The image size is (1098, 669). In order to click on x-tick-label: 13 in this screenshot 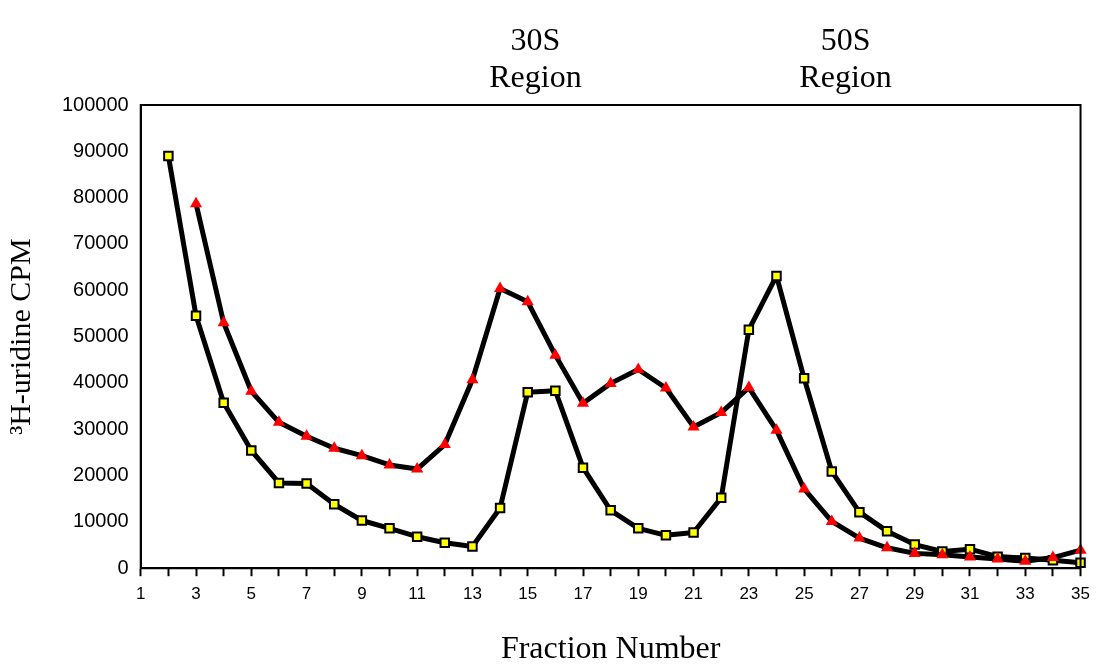, I will do `click(472, 594)`.